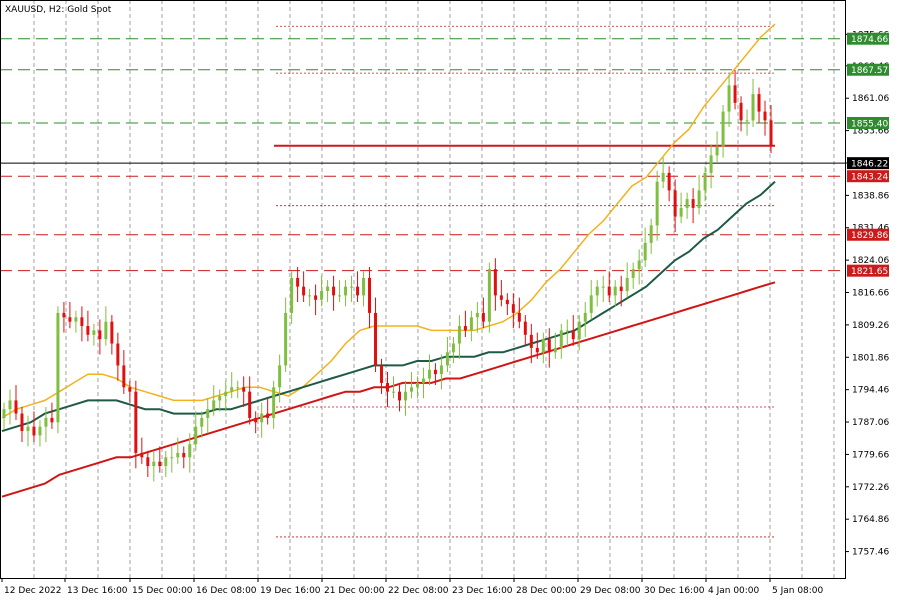 The width and height of the screenshot is (900, 600). What do you see at coordinates (162, 591) in the screenshot?
I see `time-tick-label: 15 Dec 00:00` at bounding box center [162, 591].